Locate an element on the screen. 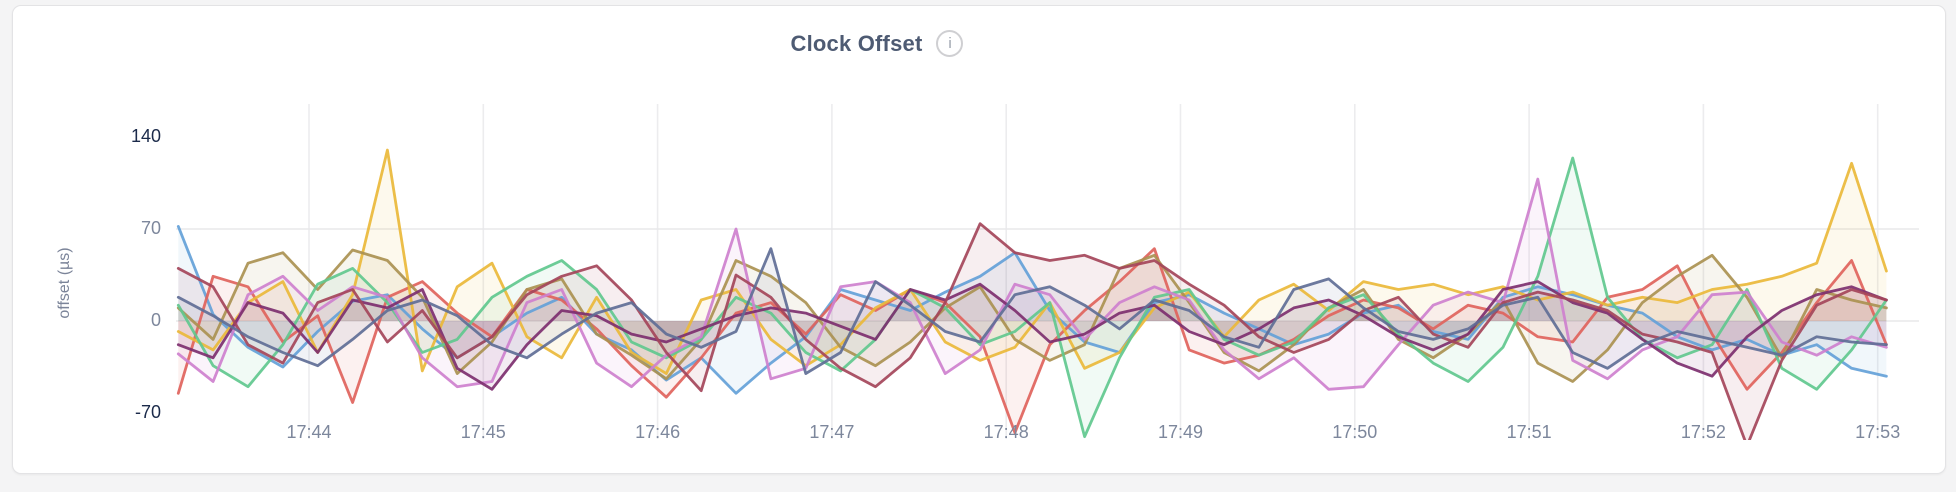 This screenshot has width=1956, height=492. x-tick-17-53: 17:53 is located at coordinates (1878, 432).